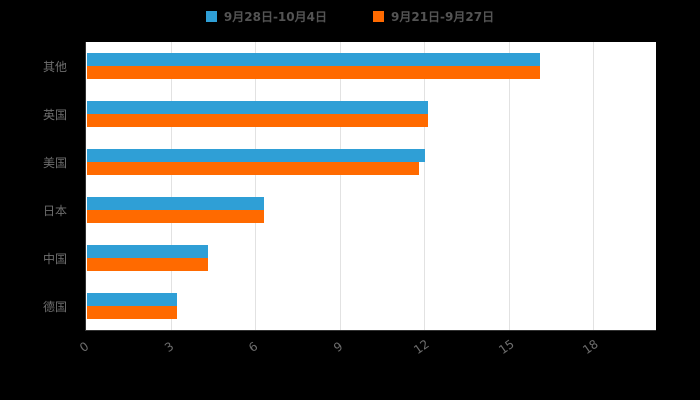 This screenshot has width=700, height=400. I want to click on legend-swatch-blue, so click(211, 16).